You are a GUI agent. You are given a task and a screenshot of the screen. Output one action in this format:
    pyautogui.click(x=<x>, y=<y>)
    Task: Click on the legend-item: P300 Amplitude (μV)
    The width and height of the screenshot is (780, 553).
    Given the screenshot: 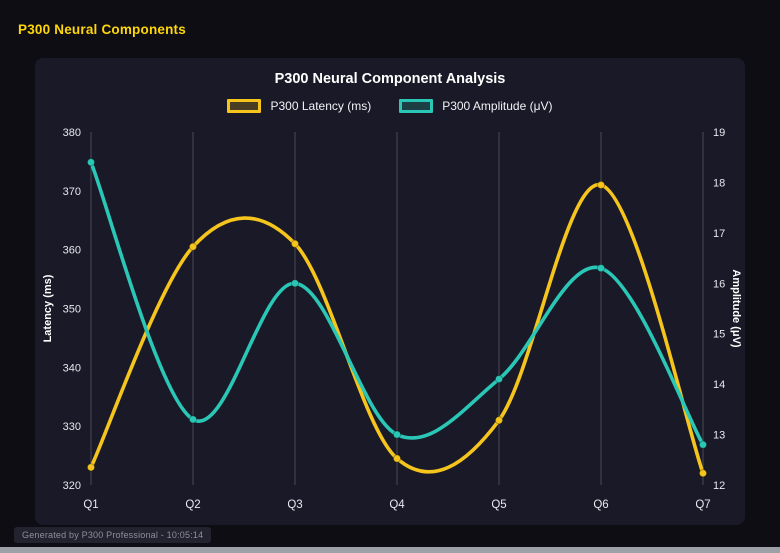 What is the action you would take?
    pyautogui.click(x=476, y=106)
    